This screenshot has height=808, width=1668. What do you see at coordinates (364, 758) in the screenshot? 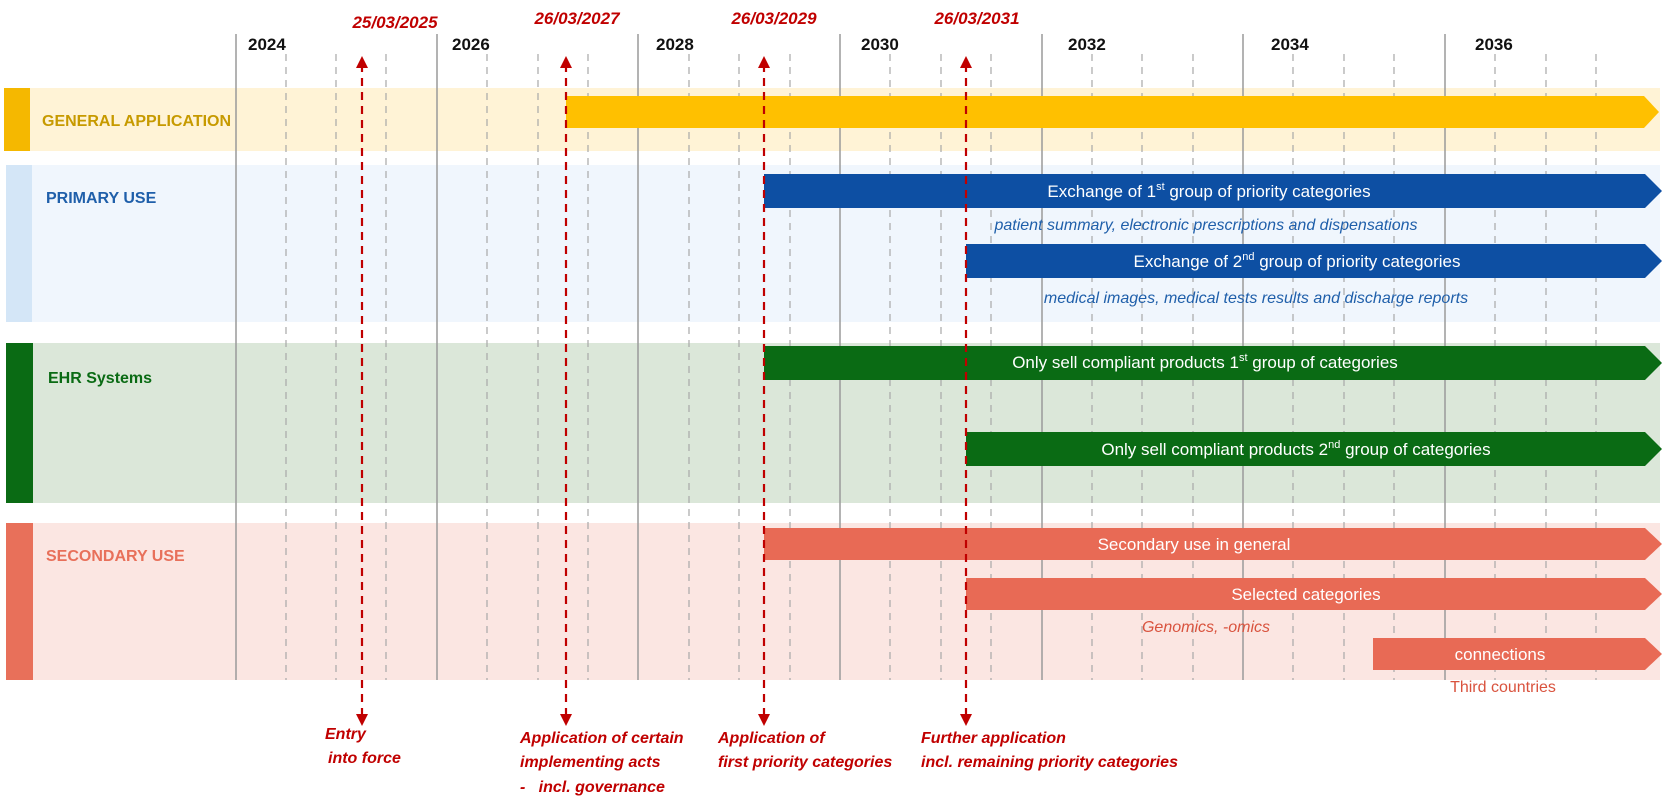
I see `milestone-caption: into force` at bounding box center [364, 758].